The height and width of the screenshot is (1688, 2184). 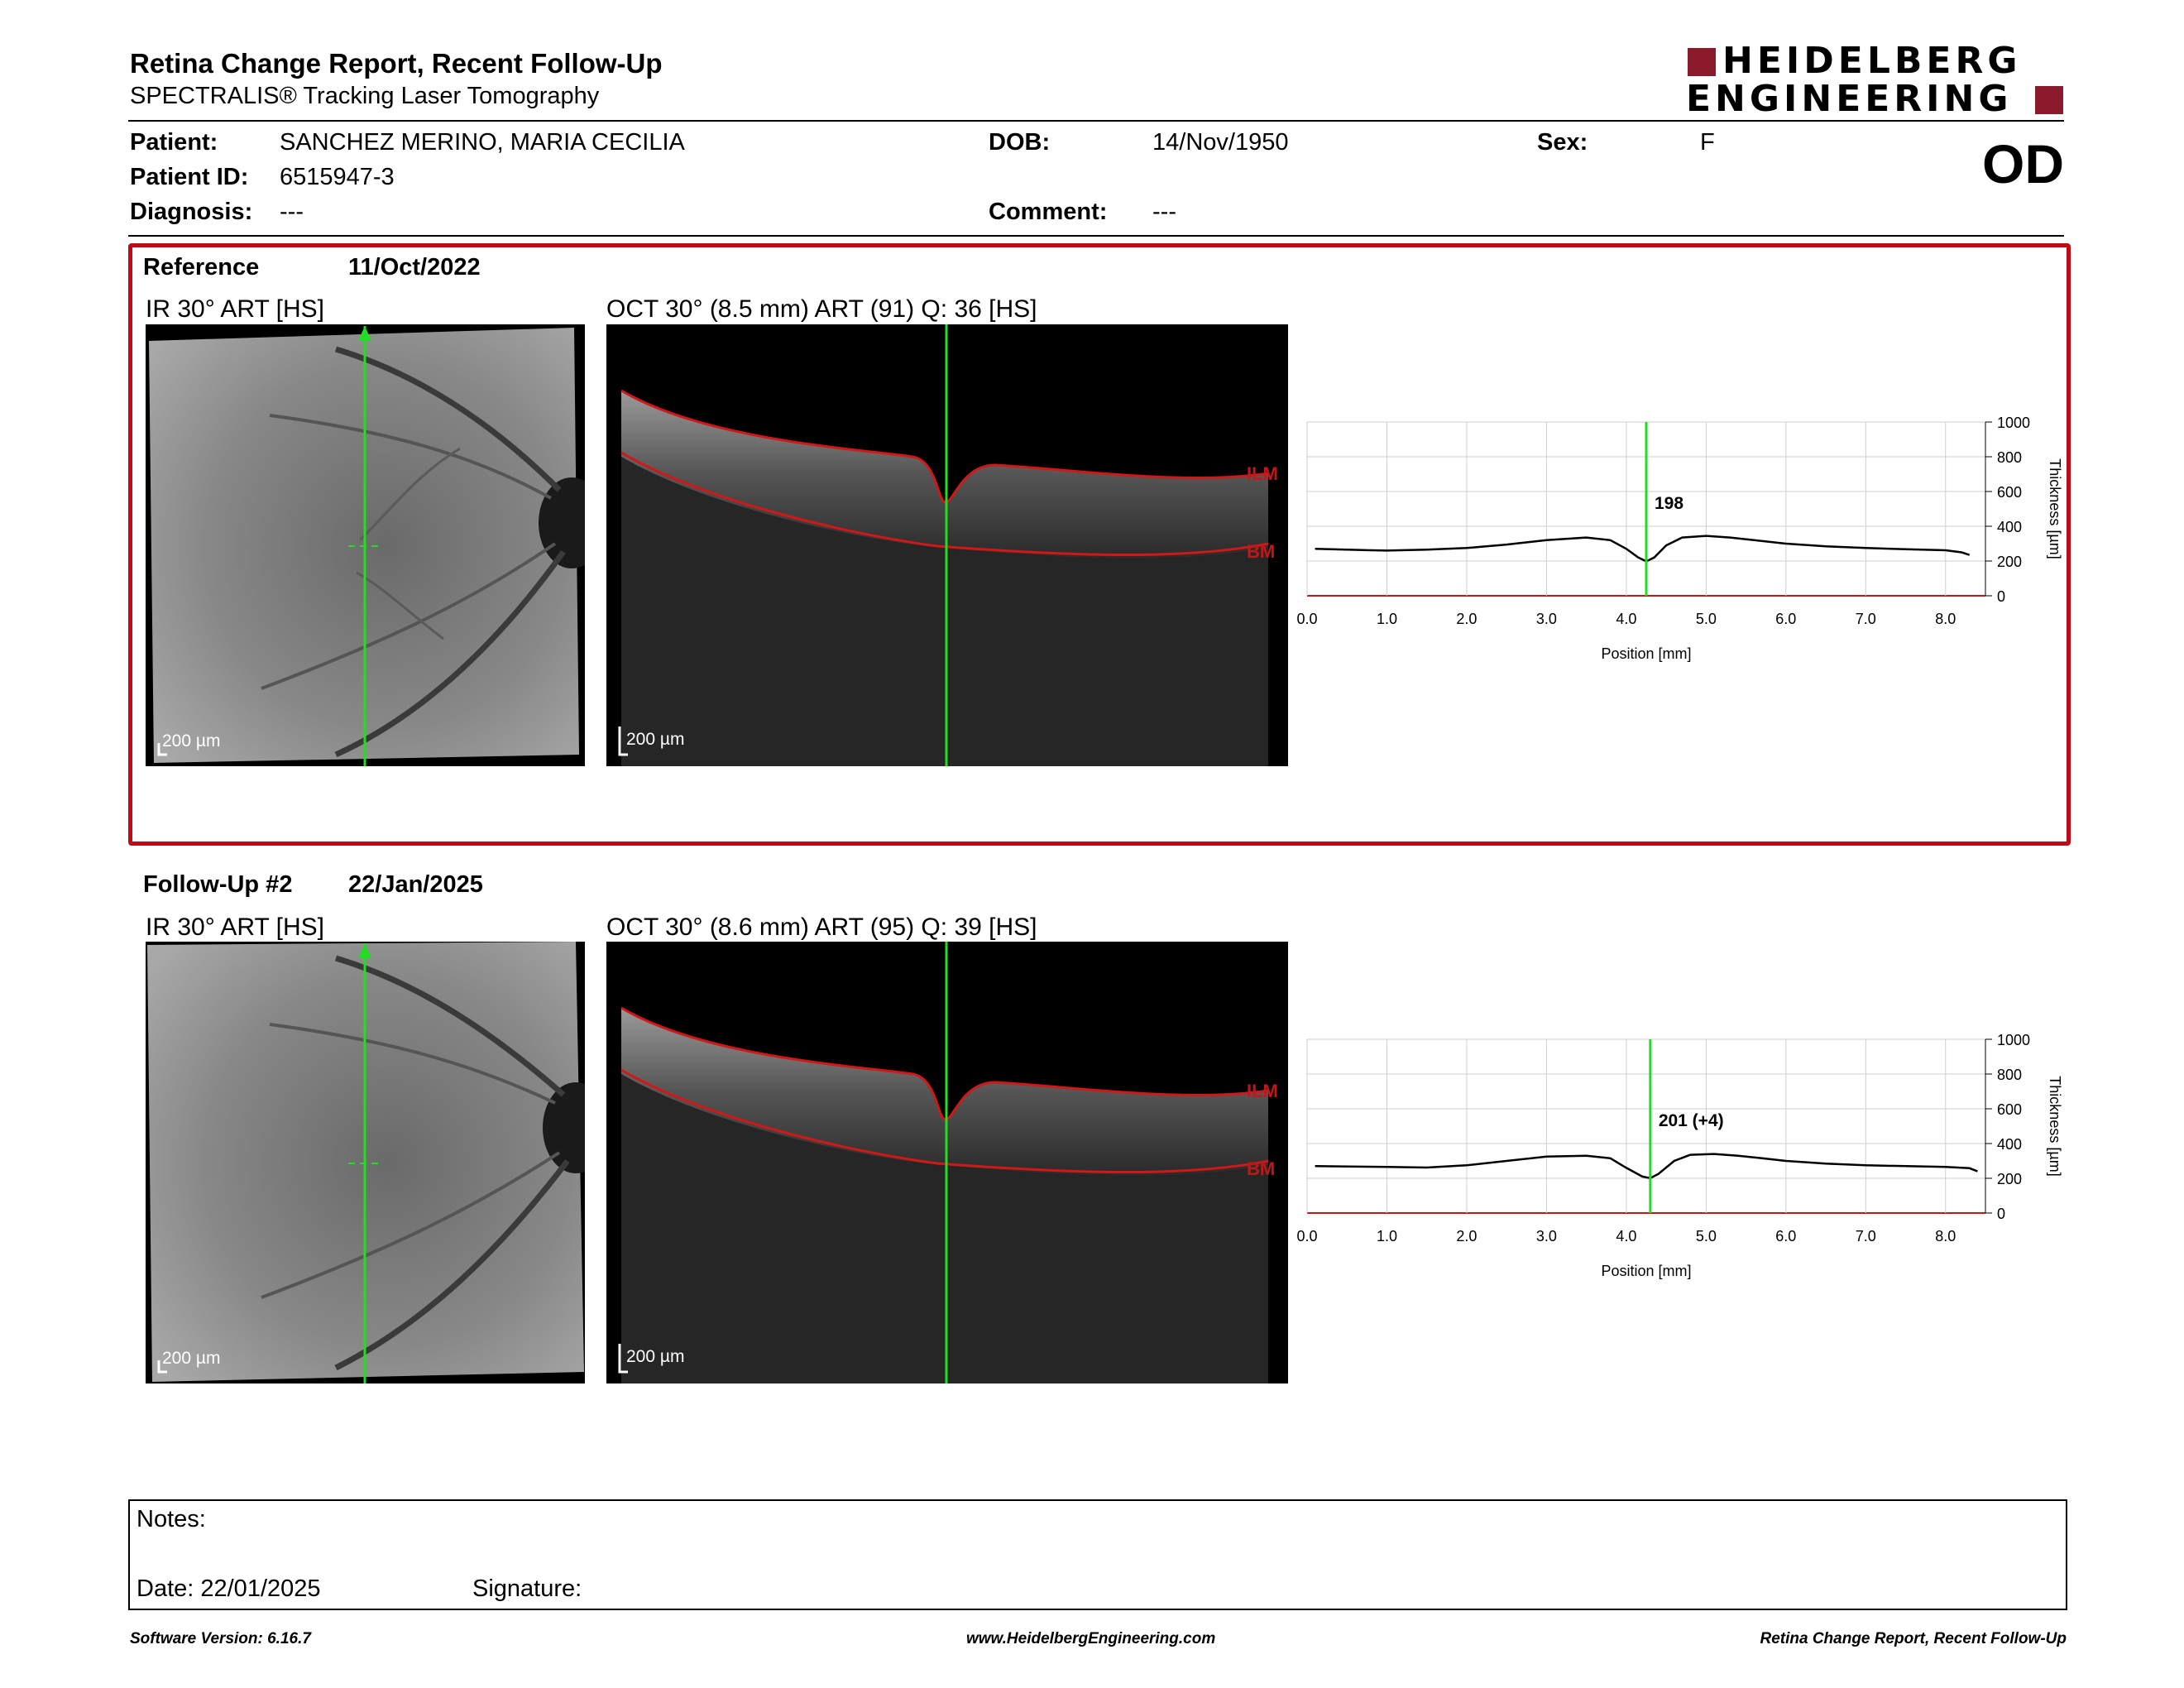 I want to click on sex-value: F, so click(x=1707, y=142).